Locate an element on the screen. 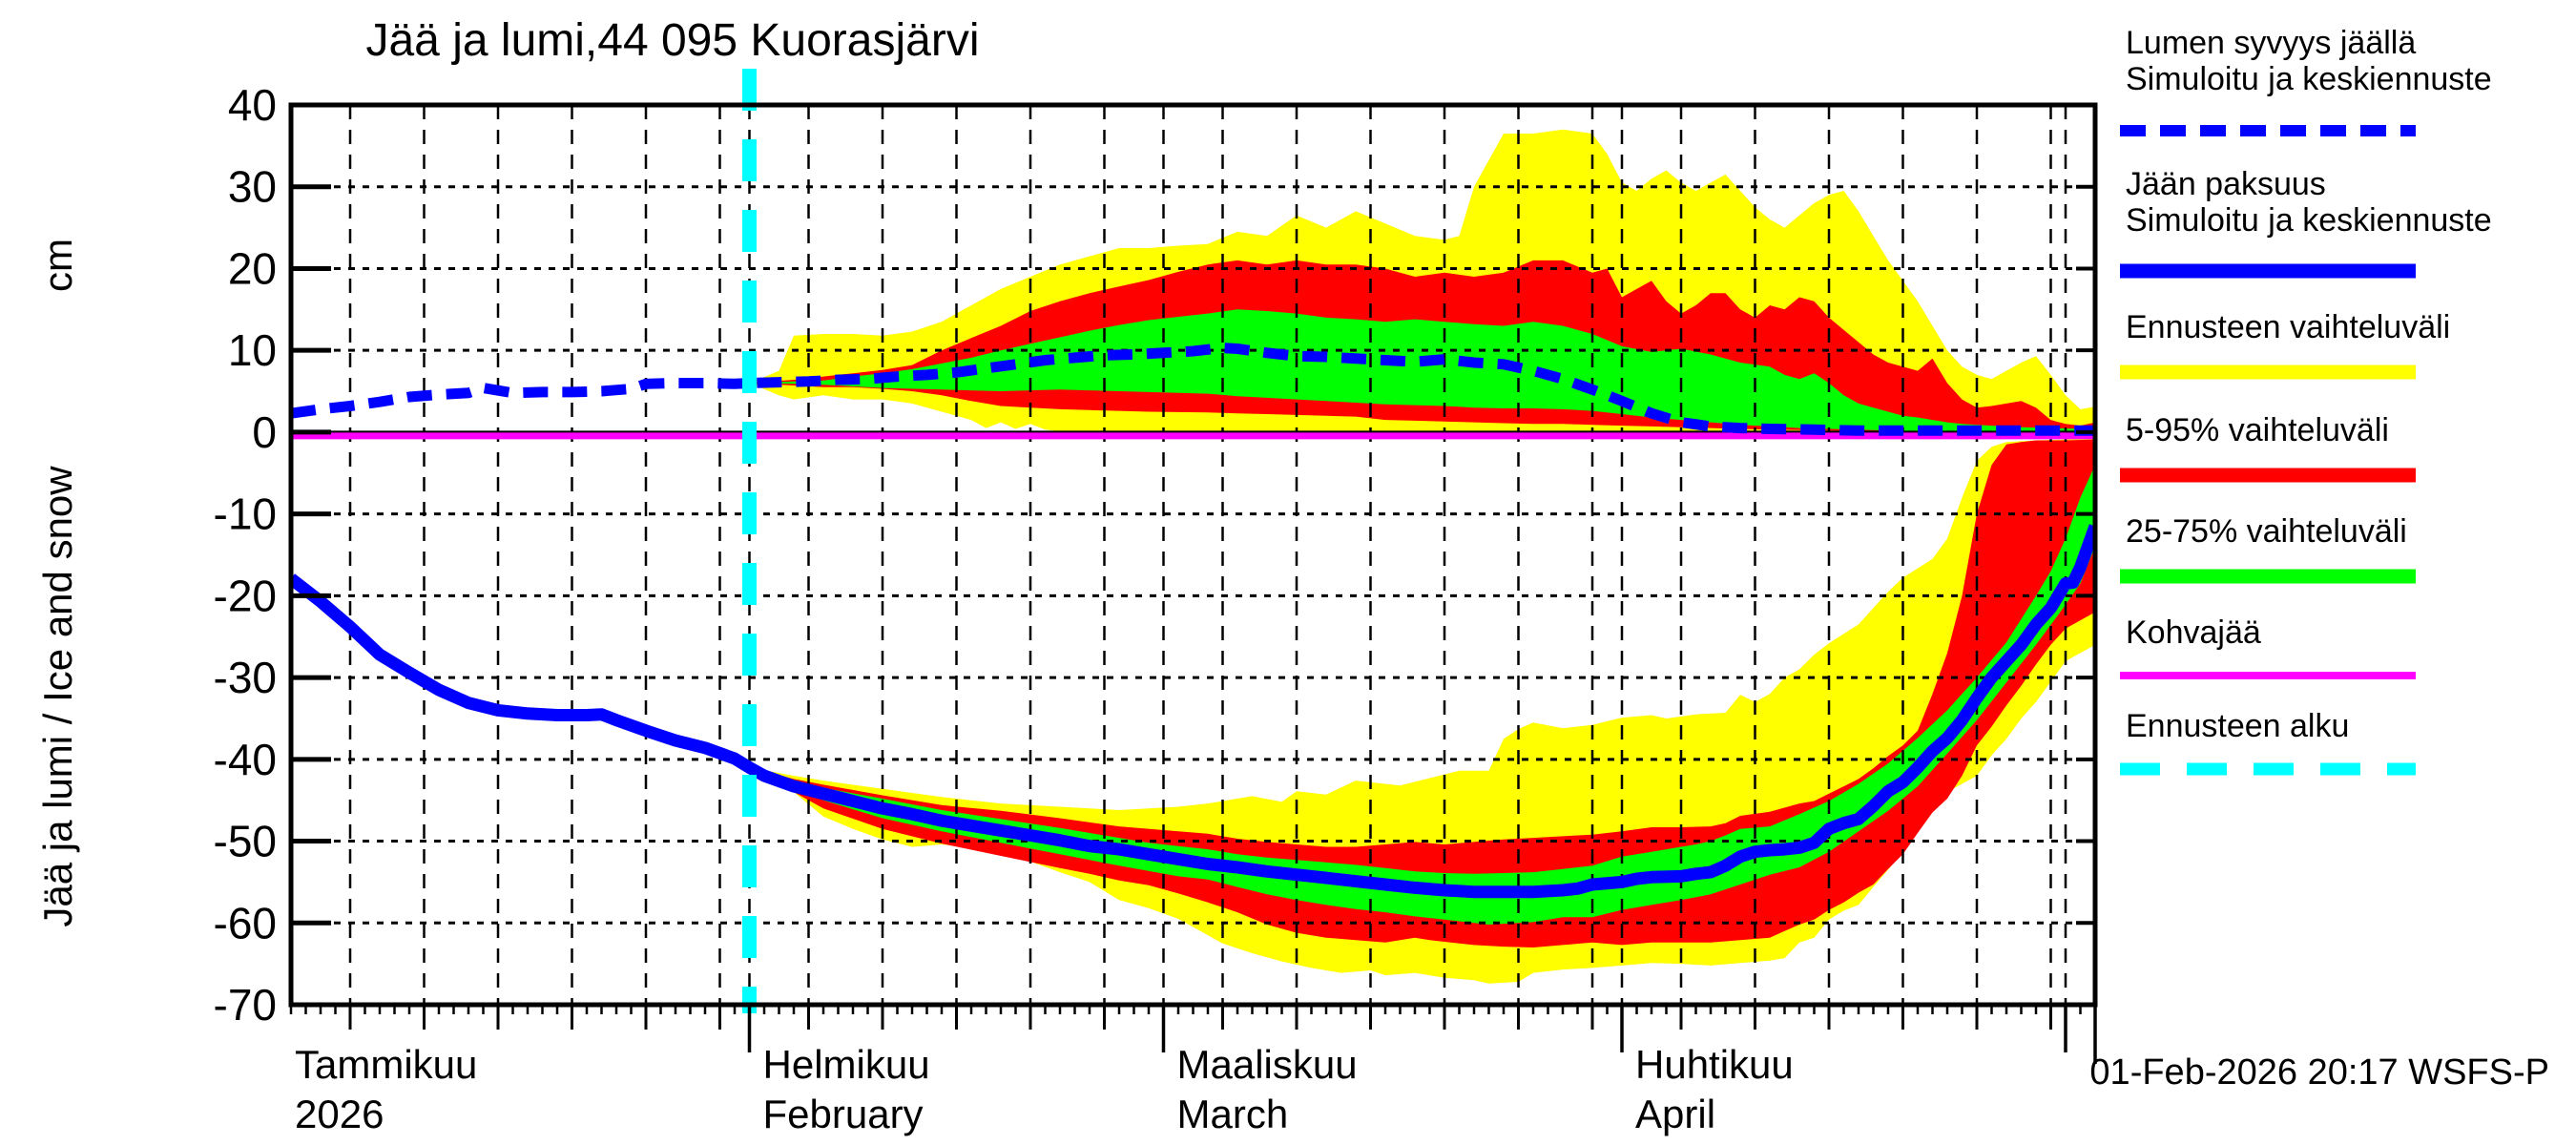 The width and height of the screenshot is (2576, 1145). timestamp-label: 01-Feb-2026 20:17 WSFS-P is located at coordinates (2319, 1073).